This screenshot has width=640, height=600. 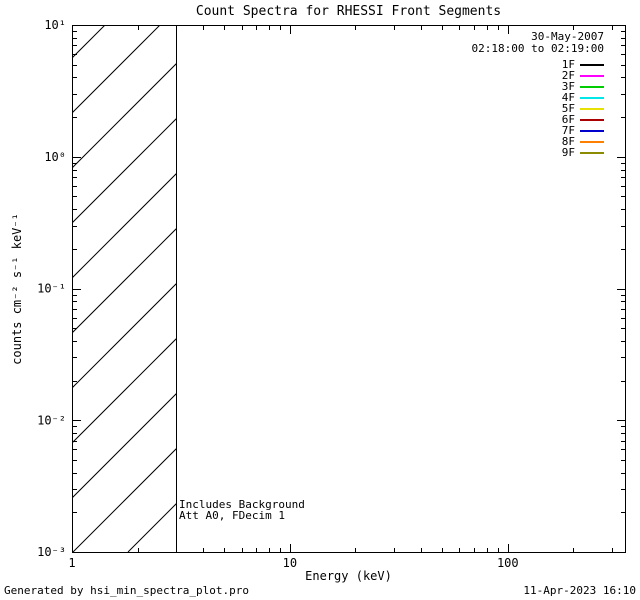 What do you see at coordinates (568, 64) in the screenshot?
I see `legend-entry-label: 1F` at bounding box center [568, 64].